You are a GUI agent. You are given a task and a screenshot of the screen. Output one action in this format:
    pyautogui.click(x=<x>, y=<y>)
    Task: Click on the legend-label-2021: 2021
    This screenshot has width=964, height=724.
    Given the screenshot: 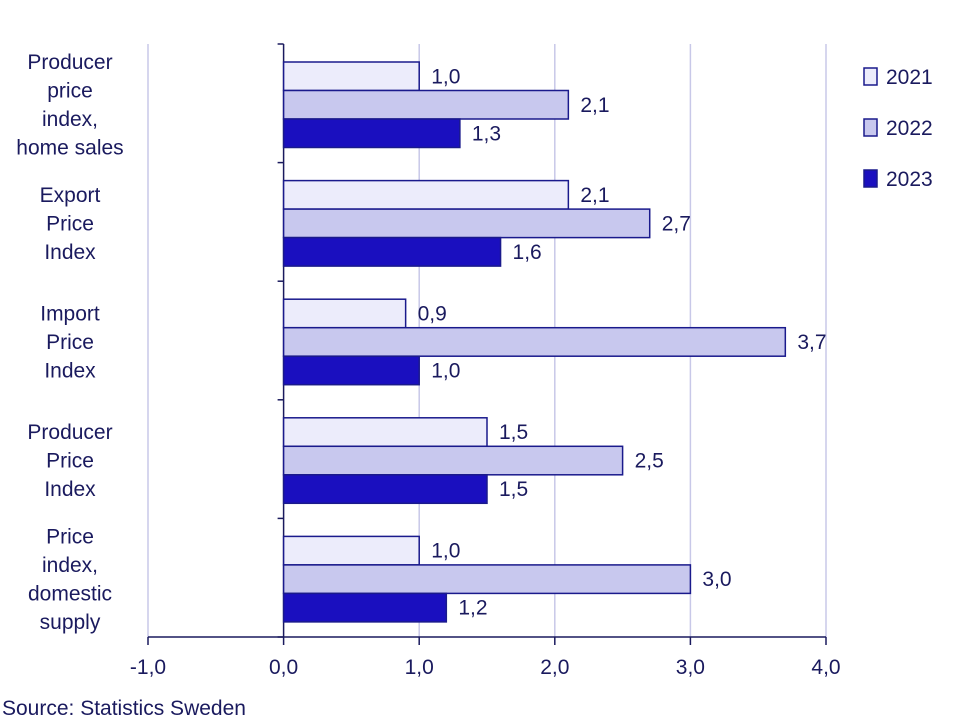 What is the action you would take?
    pyautogui.click(x=909, y=77)
    